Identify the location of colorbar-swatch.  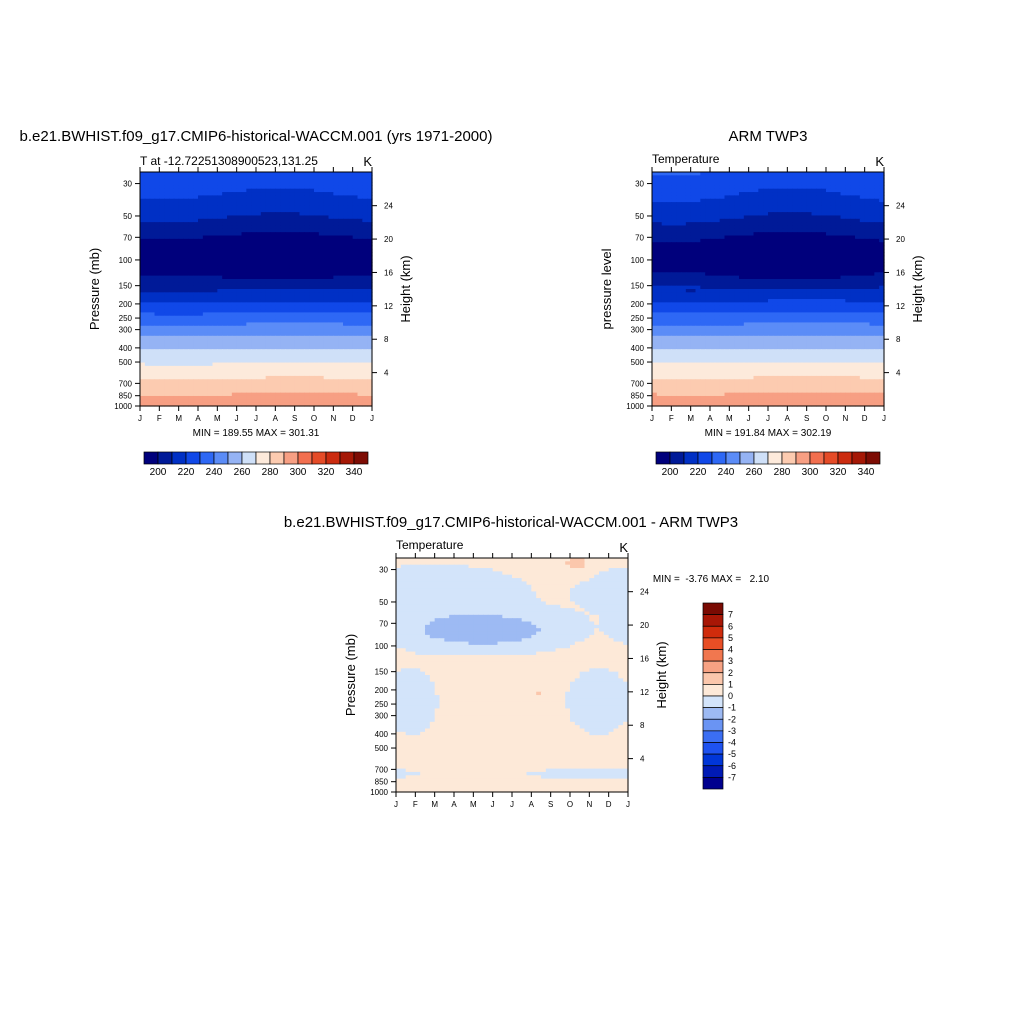
(193, 458).